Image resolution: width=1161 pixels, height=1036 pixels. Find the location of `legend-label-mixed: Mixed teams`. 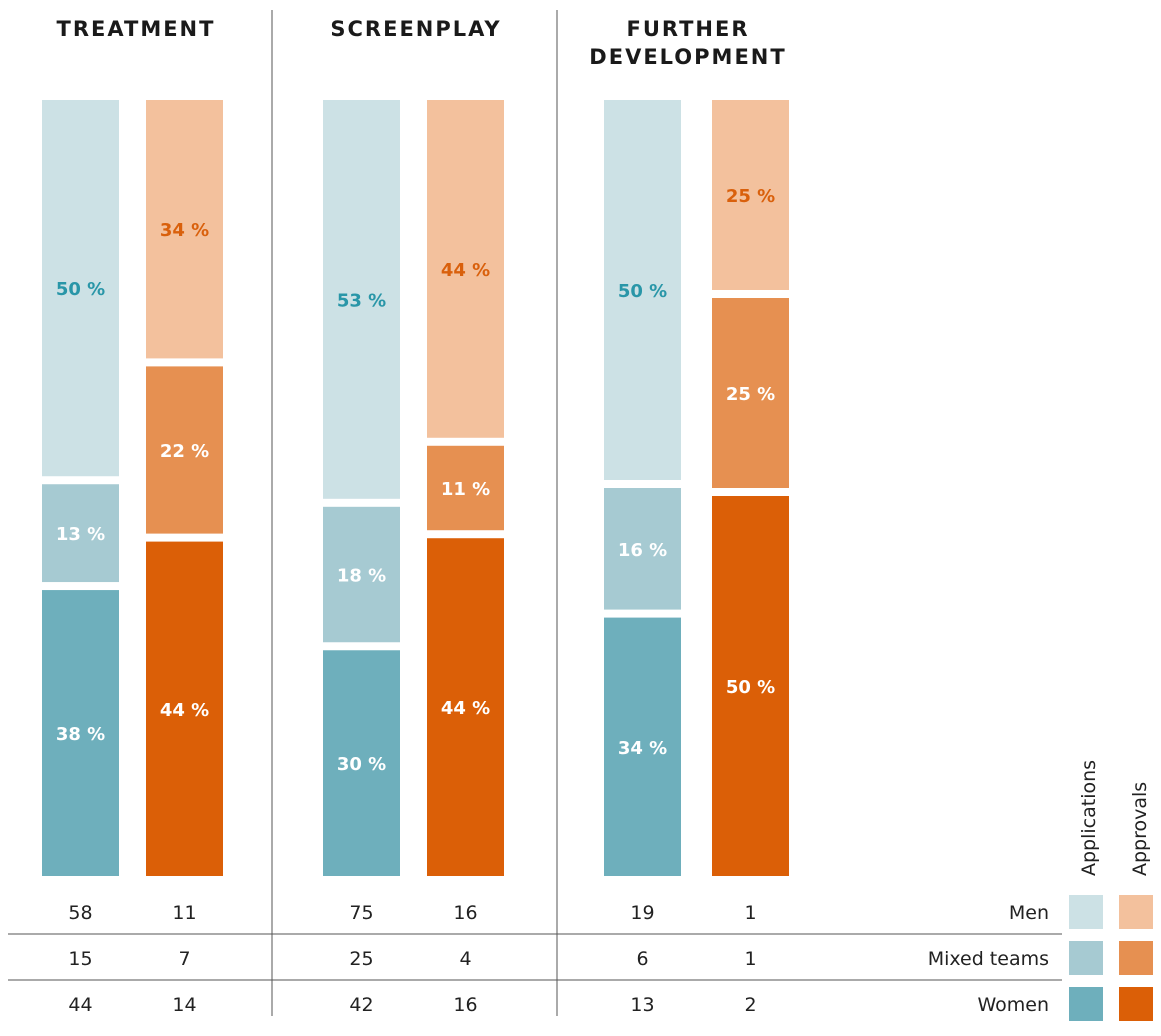

legend-label-mixed: Mixed teams is located at coordinates (988, 959).